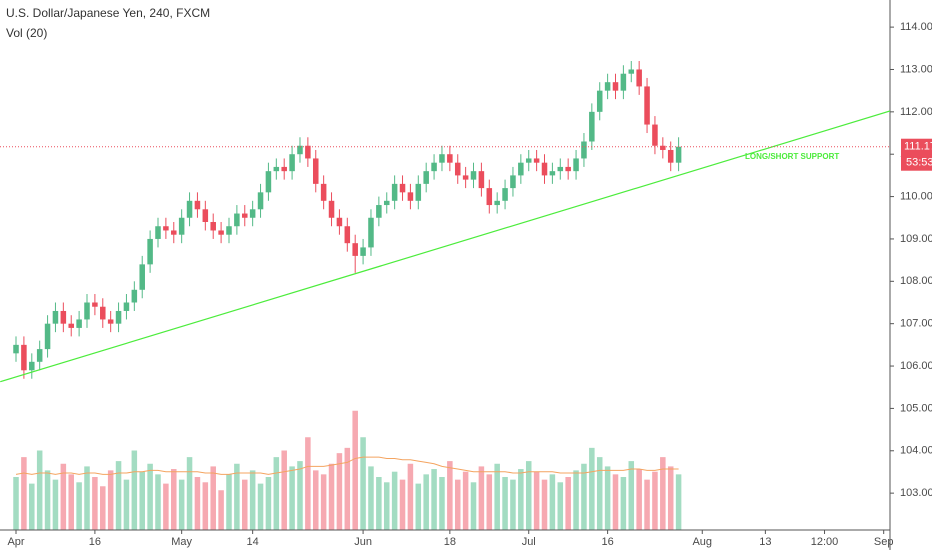 Image resolution: width=932 pixels, height=550 pixels. What do you see at coordinates (916, 239) in the screenshot?
I see `y-tick-label: 109.000` at bounding box center [916, 239].